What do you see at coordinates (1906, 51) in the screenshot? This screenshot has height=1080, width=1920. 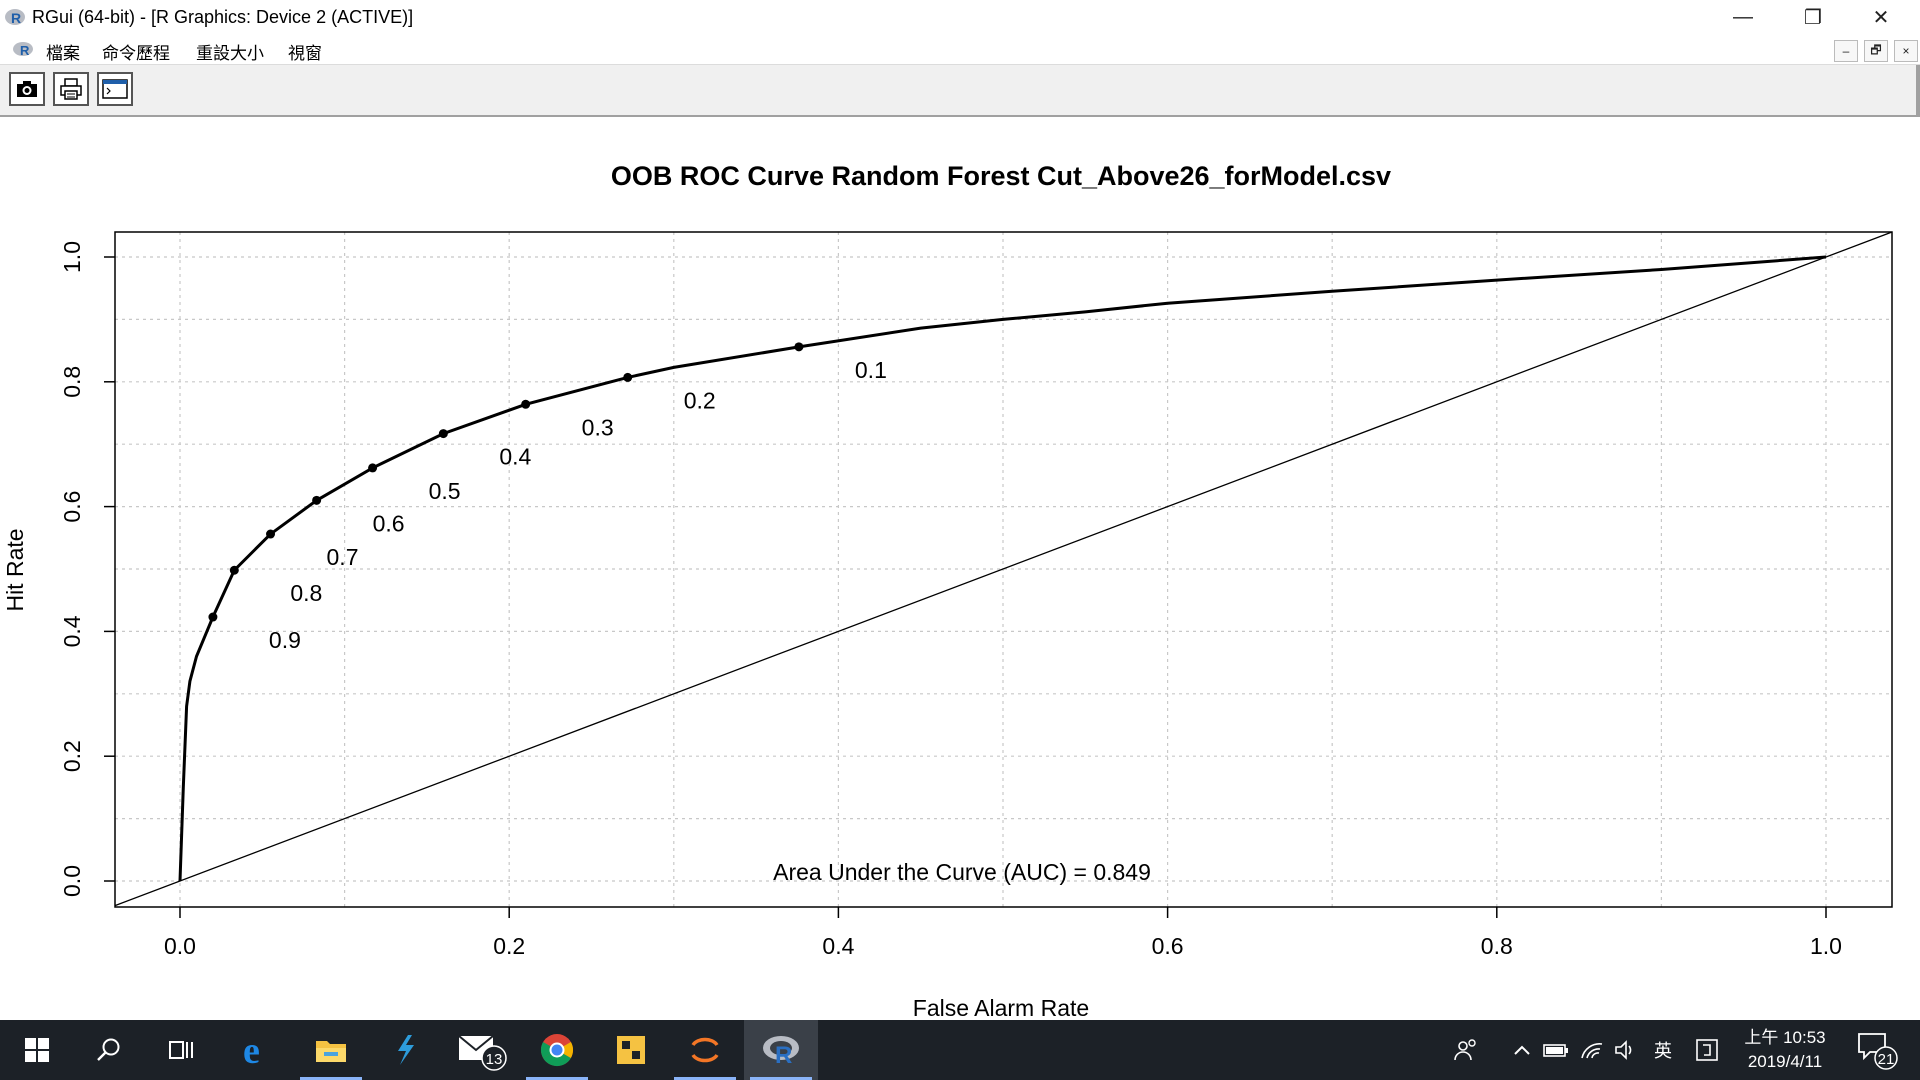 I see `mdi-close-button: ×` at bounding box center [1906, 51].